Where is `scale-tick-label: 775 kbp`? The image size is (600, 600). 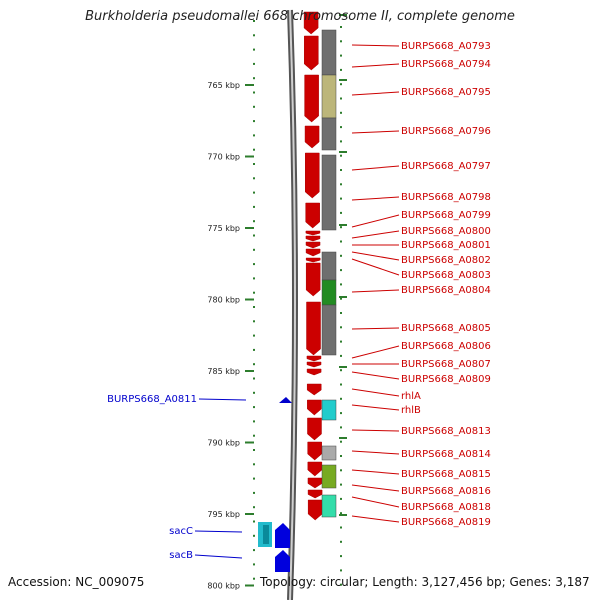 scale-tick-label: 775 kbp is located at coordinates (223, 228).